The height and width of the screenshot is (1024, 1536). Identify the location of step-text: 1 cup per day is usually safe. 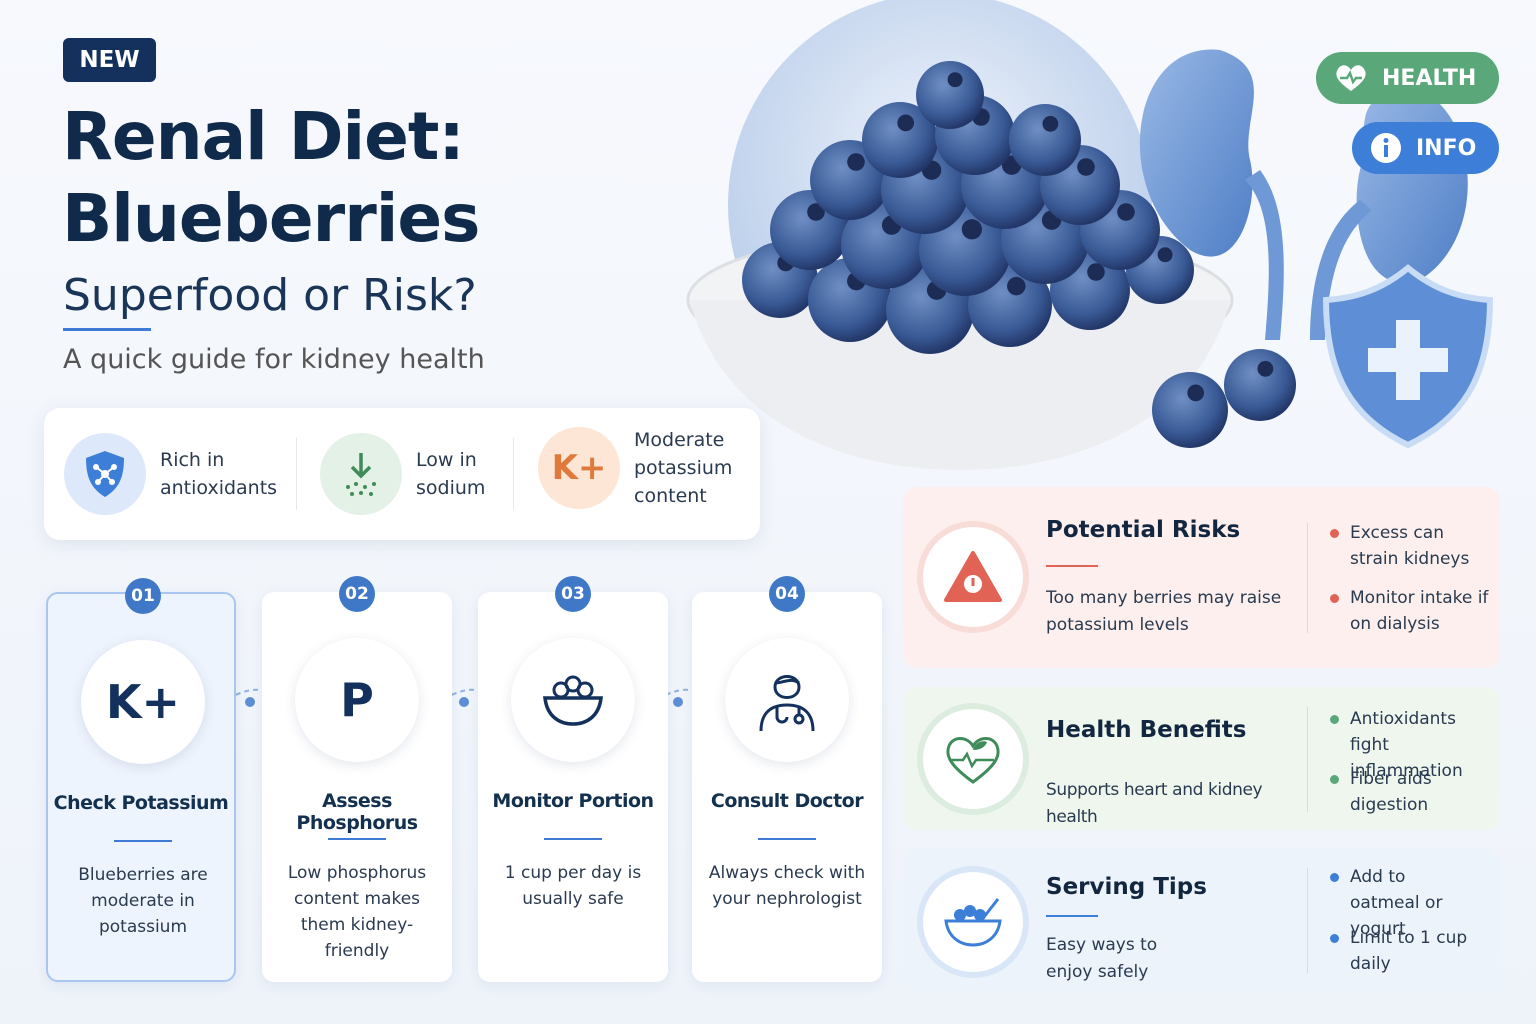
(573, 886).